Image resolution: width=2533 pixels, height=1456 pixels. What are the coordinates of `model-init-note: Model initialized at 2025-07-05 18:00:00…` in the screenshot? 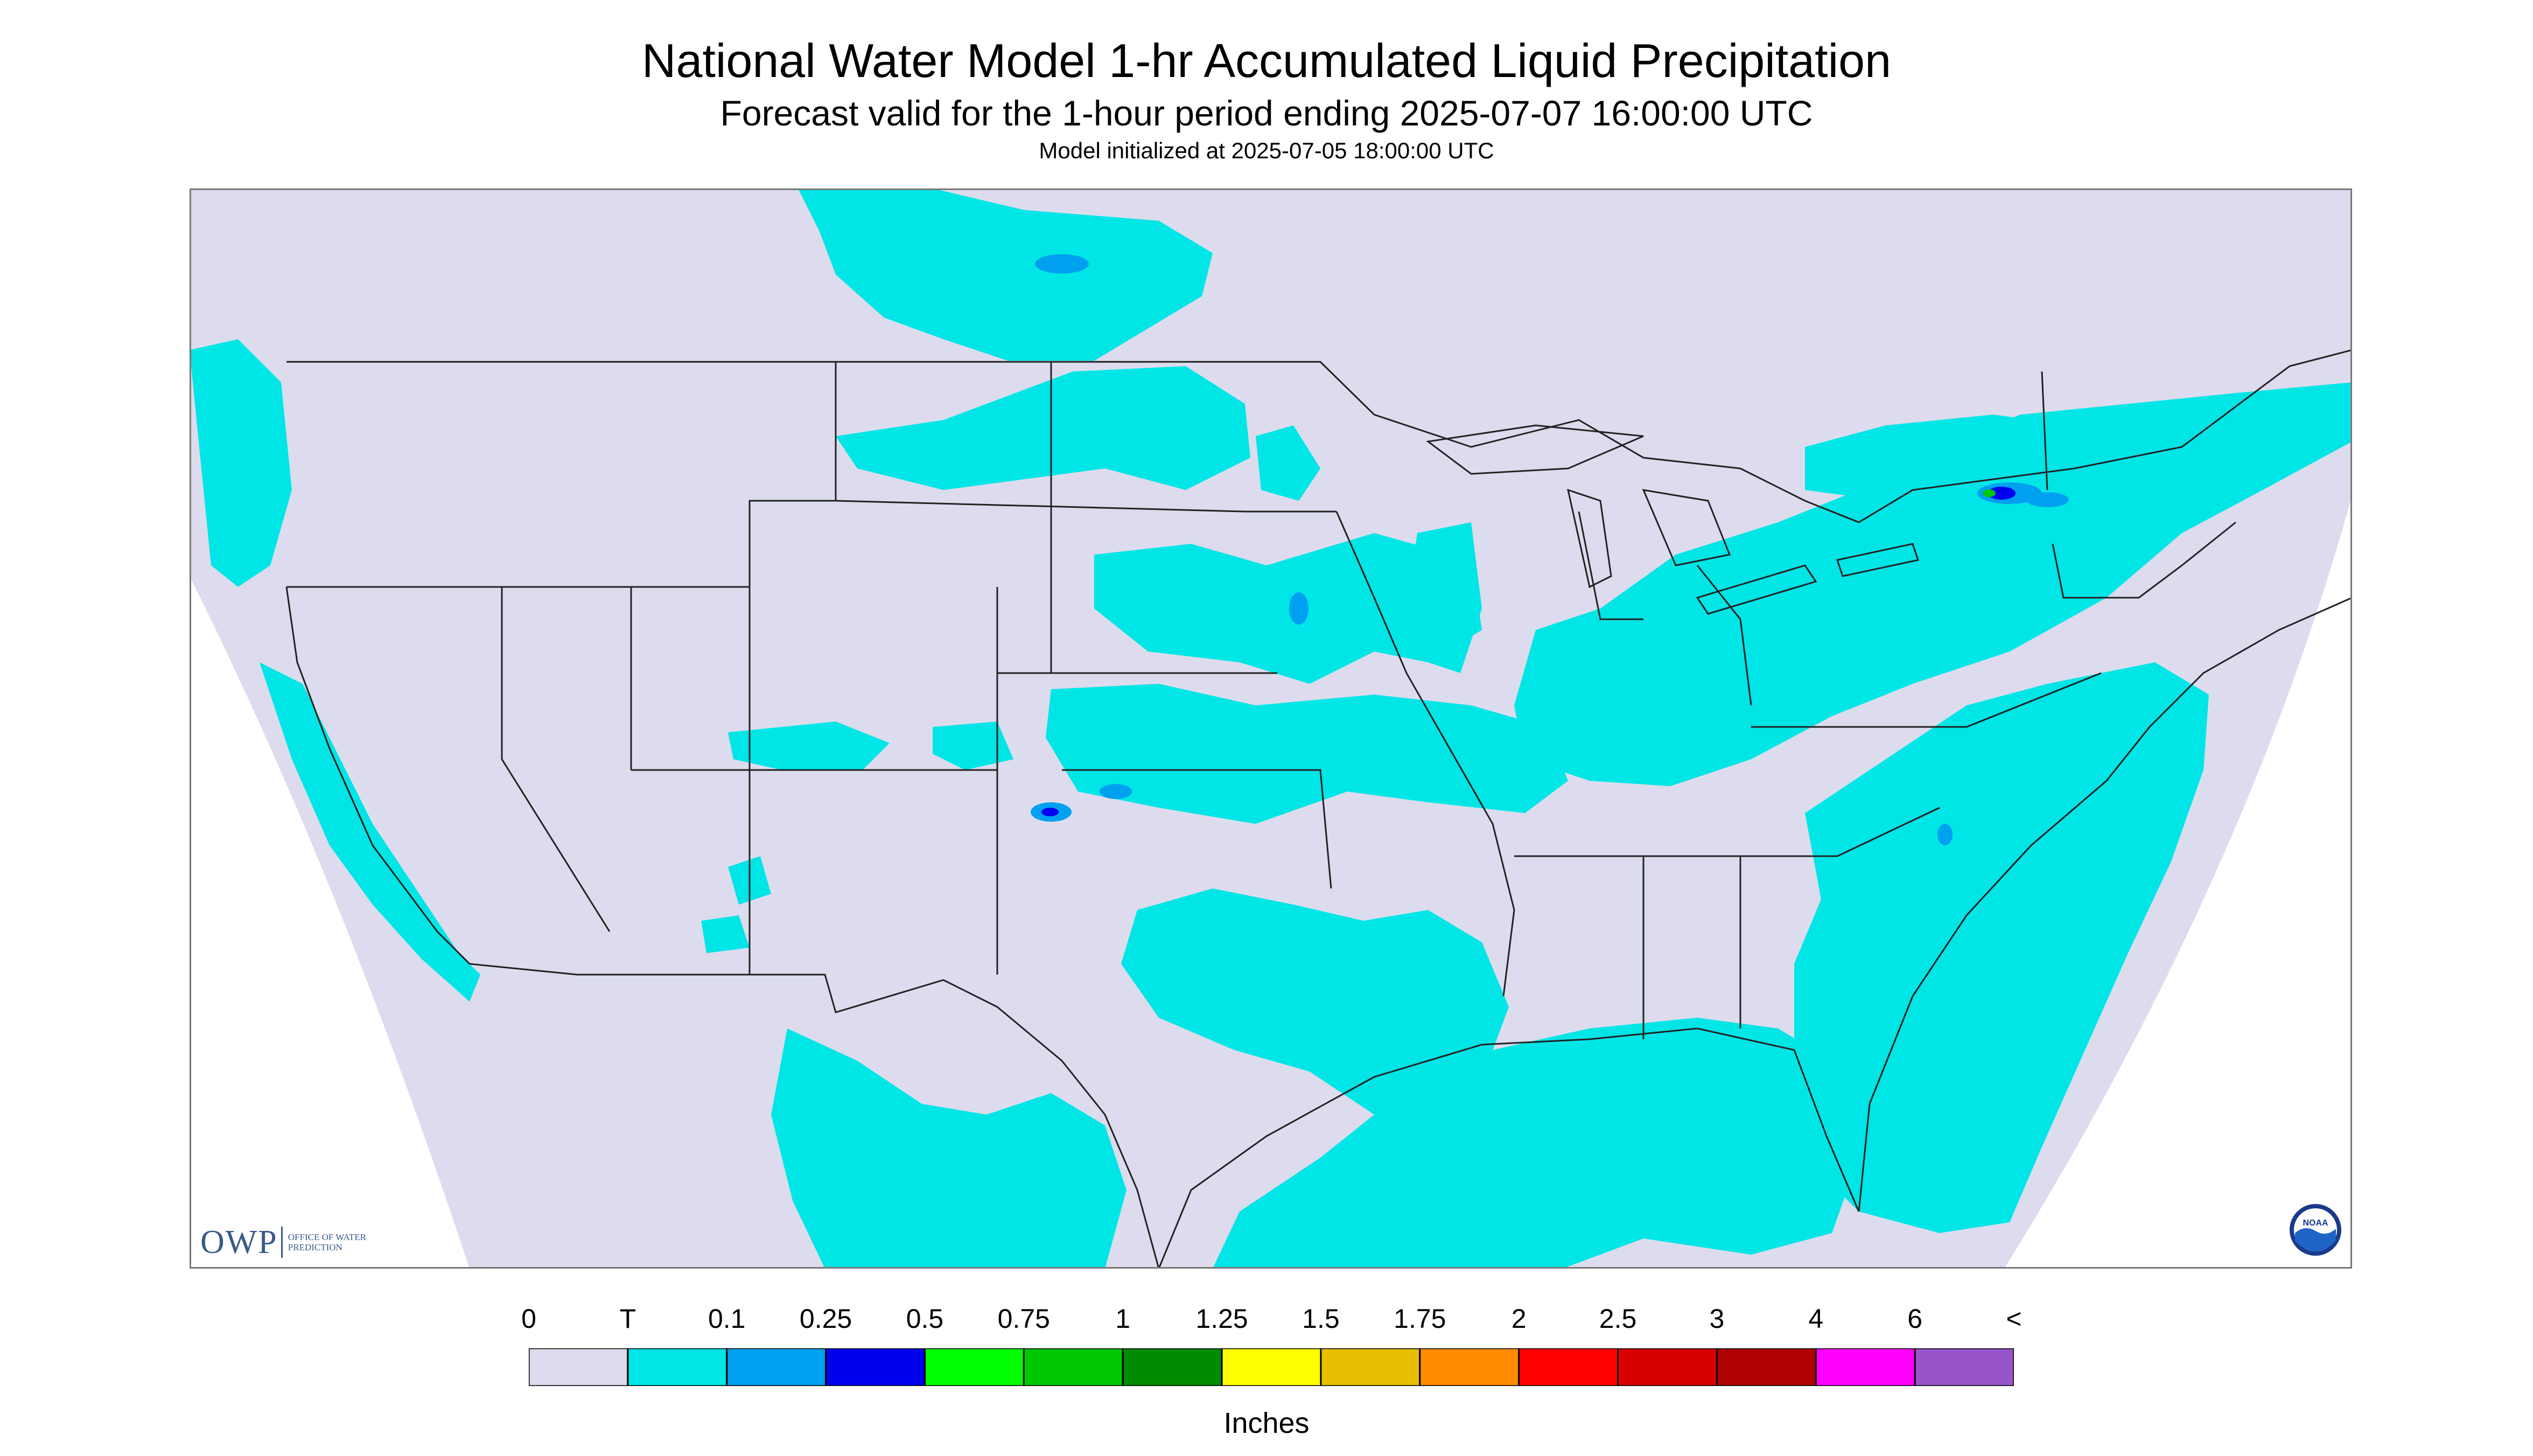 It's located at (1266, 150).